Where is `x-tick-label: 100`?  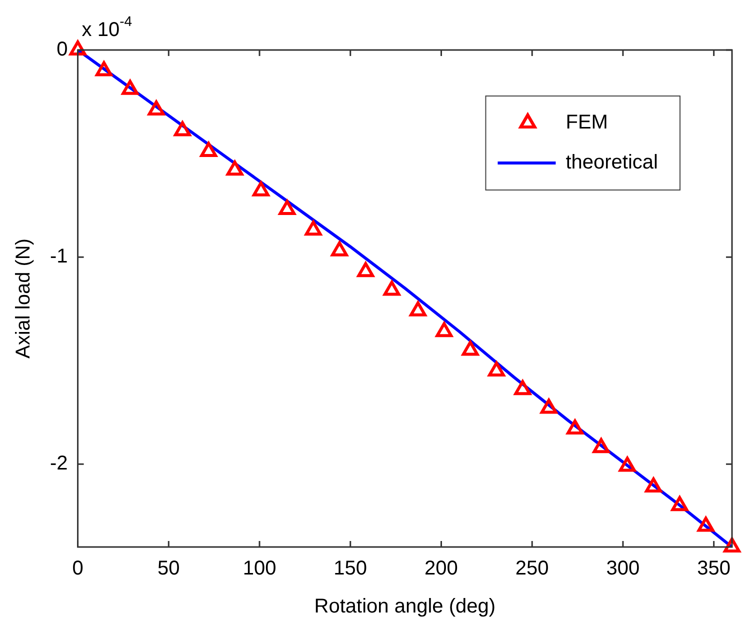
x-tick-label: 100 is located at coordinates (259, 569).